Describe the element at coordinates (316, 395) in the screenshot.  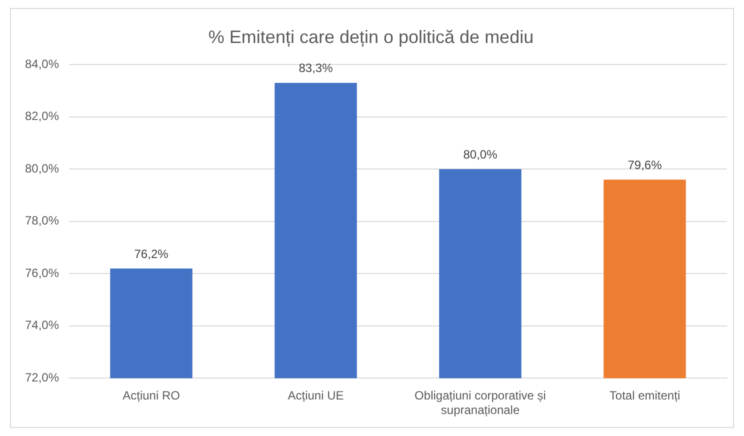
I see `x-tick-label: Acțiuni UE` at that location.